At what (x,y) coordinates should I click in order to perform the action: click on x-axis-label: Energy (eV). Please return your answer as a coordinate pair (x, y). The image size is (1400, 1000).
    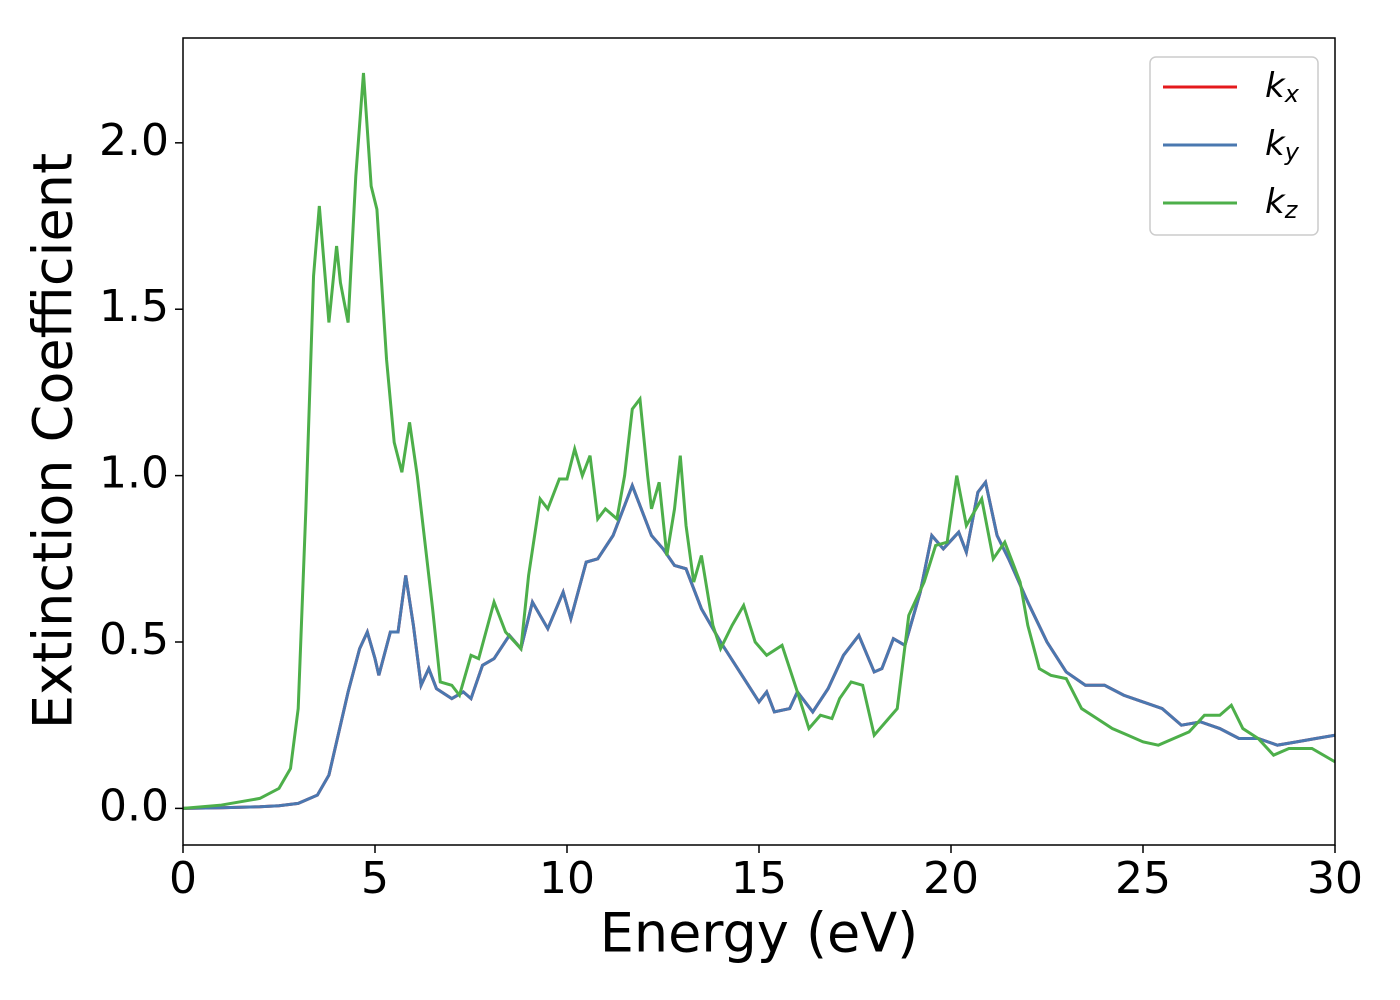
    Looking at the image, I should click on (759, 933).